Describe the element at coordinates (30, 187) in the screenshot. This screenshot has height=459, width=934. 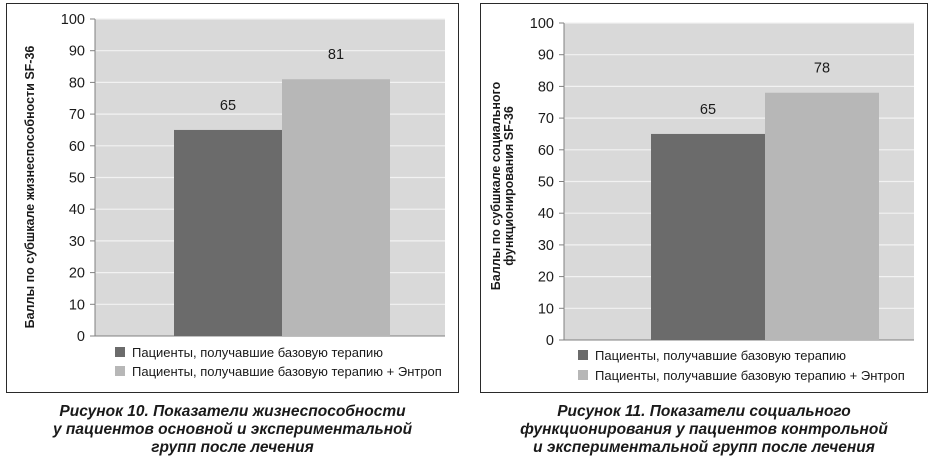
I see `y-axis-title: Баллы по субшкале жизнеспособности SF-36` at that location.